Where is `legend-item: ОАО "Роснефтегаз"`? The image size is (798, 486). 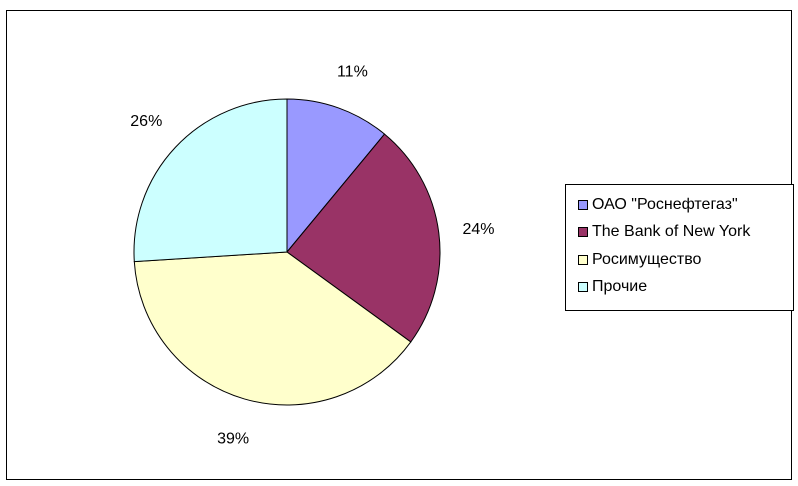
legend-item: ОАО "Роснефтегаз" is located at coordinates (685, 205).